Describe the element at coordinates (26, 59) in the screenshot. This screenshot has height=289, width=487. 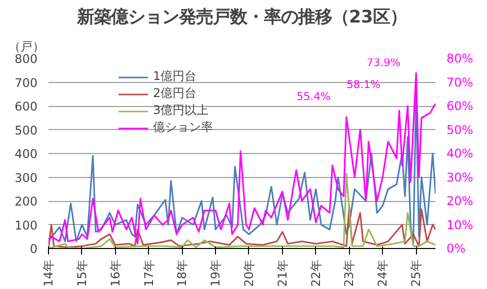
I see `y-tick-label: 800` at that location.